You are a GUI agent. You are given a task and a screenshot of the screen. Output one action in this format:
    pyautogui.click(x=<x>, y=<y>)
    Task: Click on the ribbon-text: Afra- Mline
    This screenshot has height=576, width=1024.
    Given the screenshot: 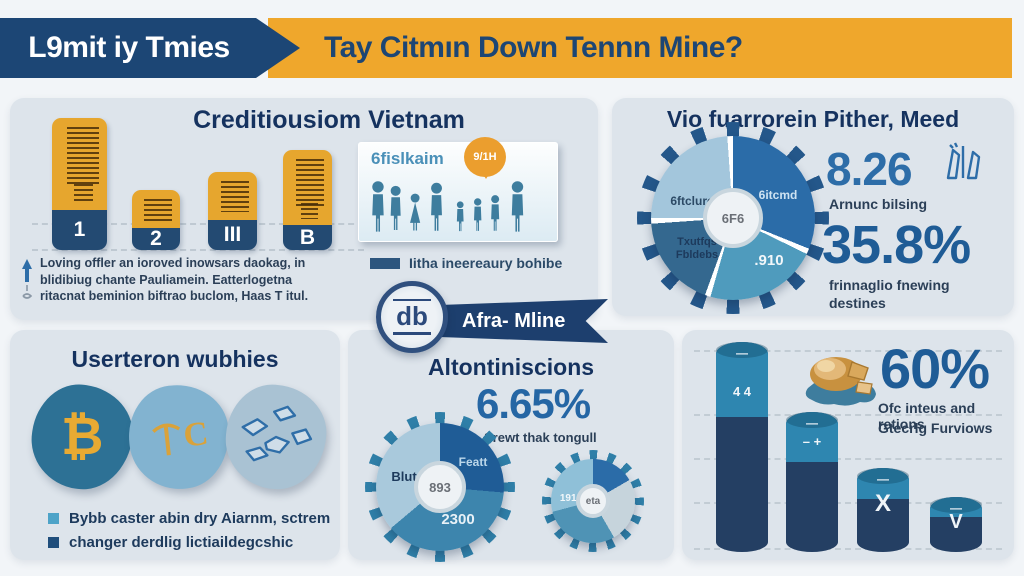 What is the action you would take?
    pyautogui.click(x=514, y=320)
    